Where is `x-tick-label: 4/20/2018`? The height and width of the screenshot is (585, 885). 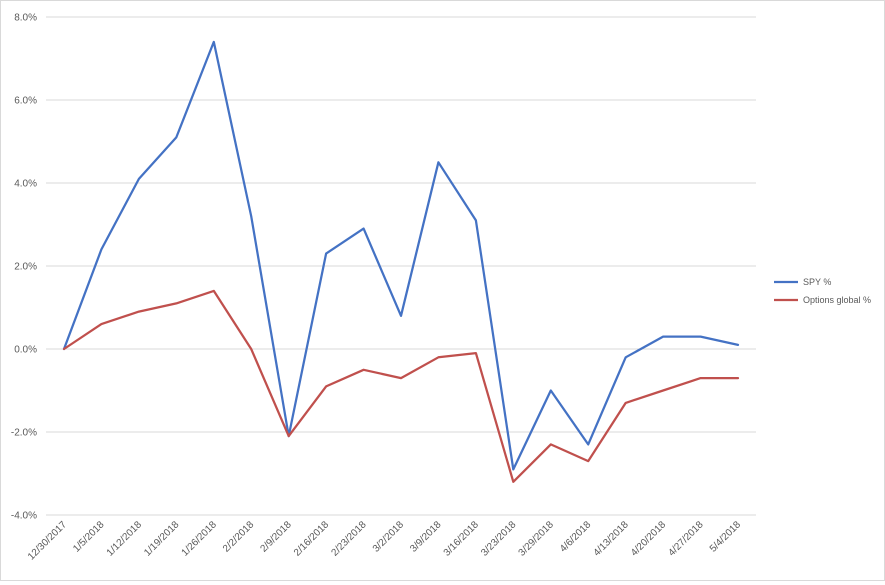 x-tick-label: 4/20/2018 is located at coordinates (649, 539).